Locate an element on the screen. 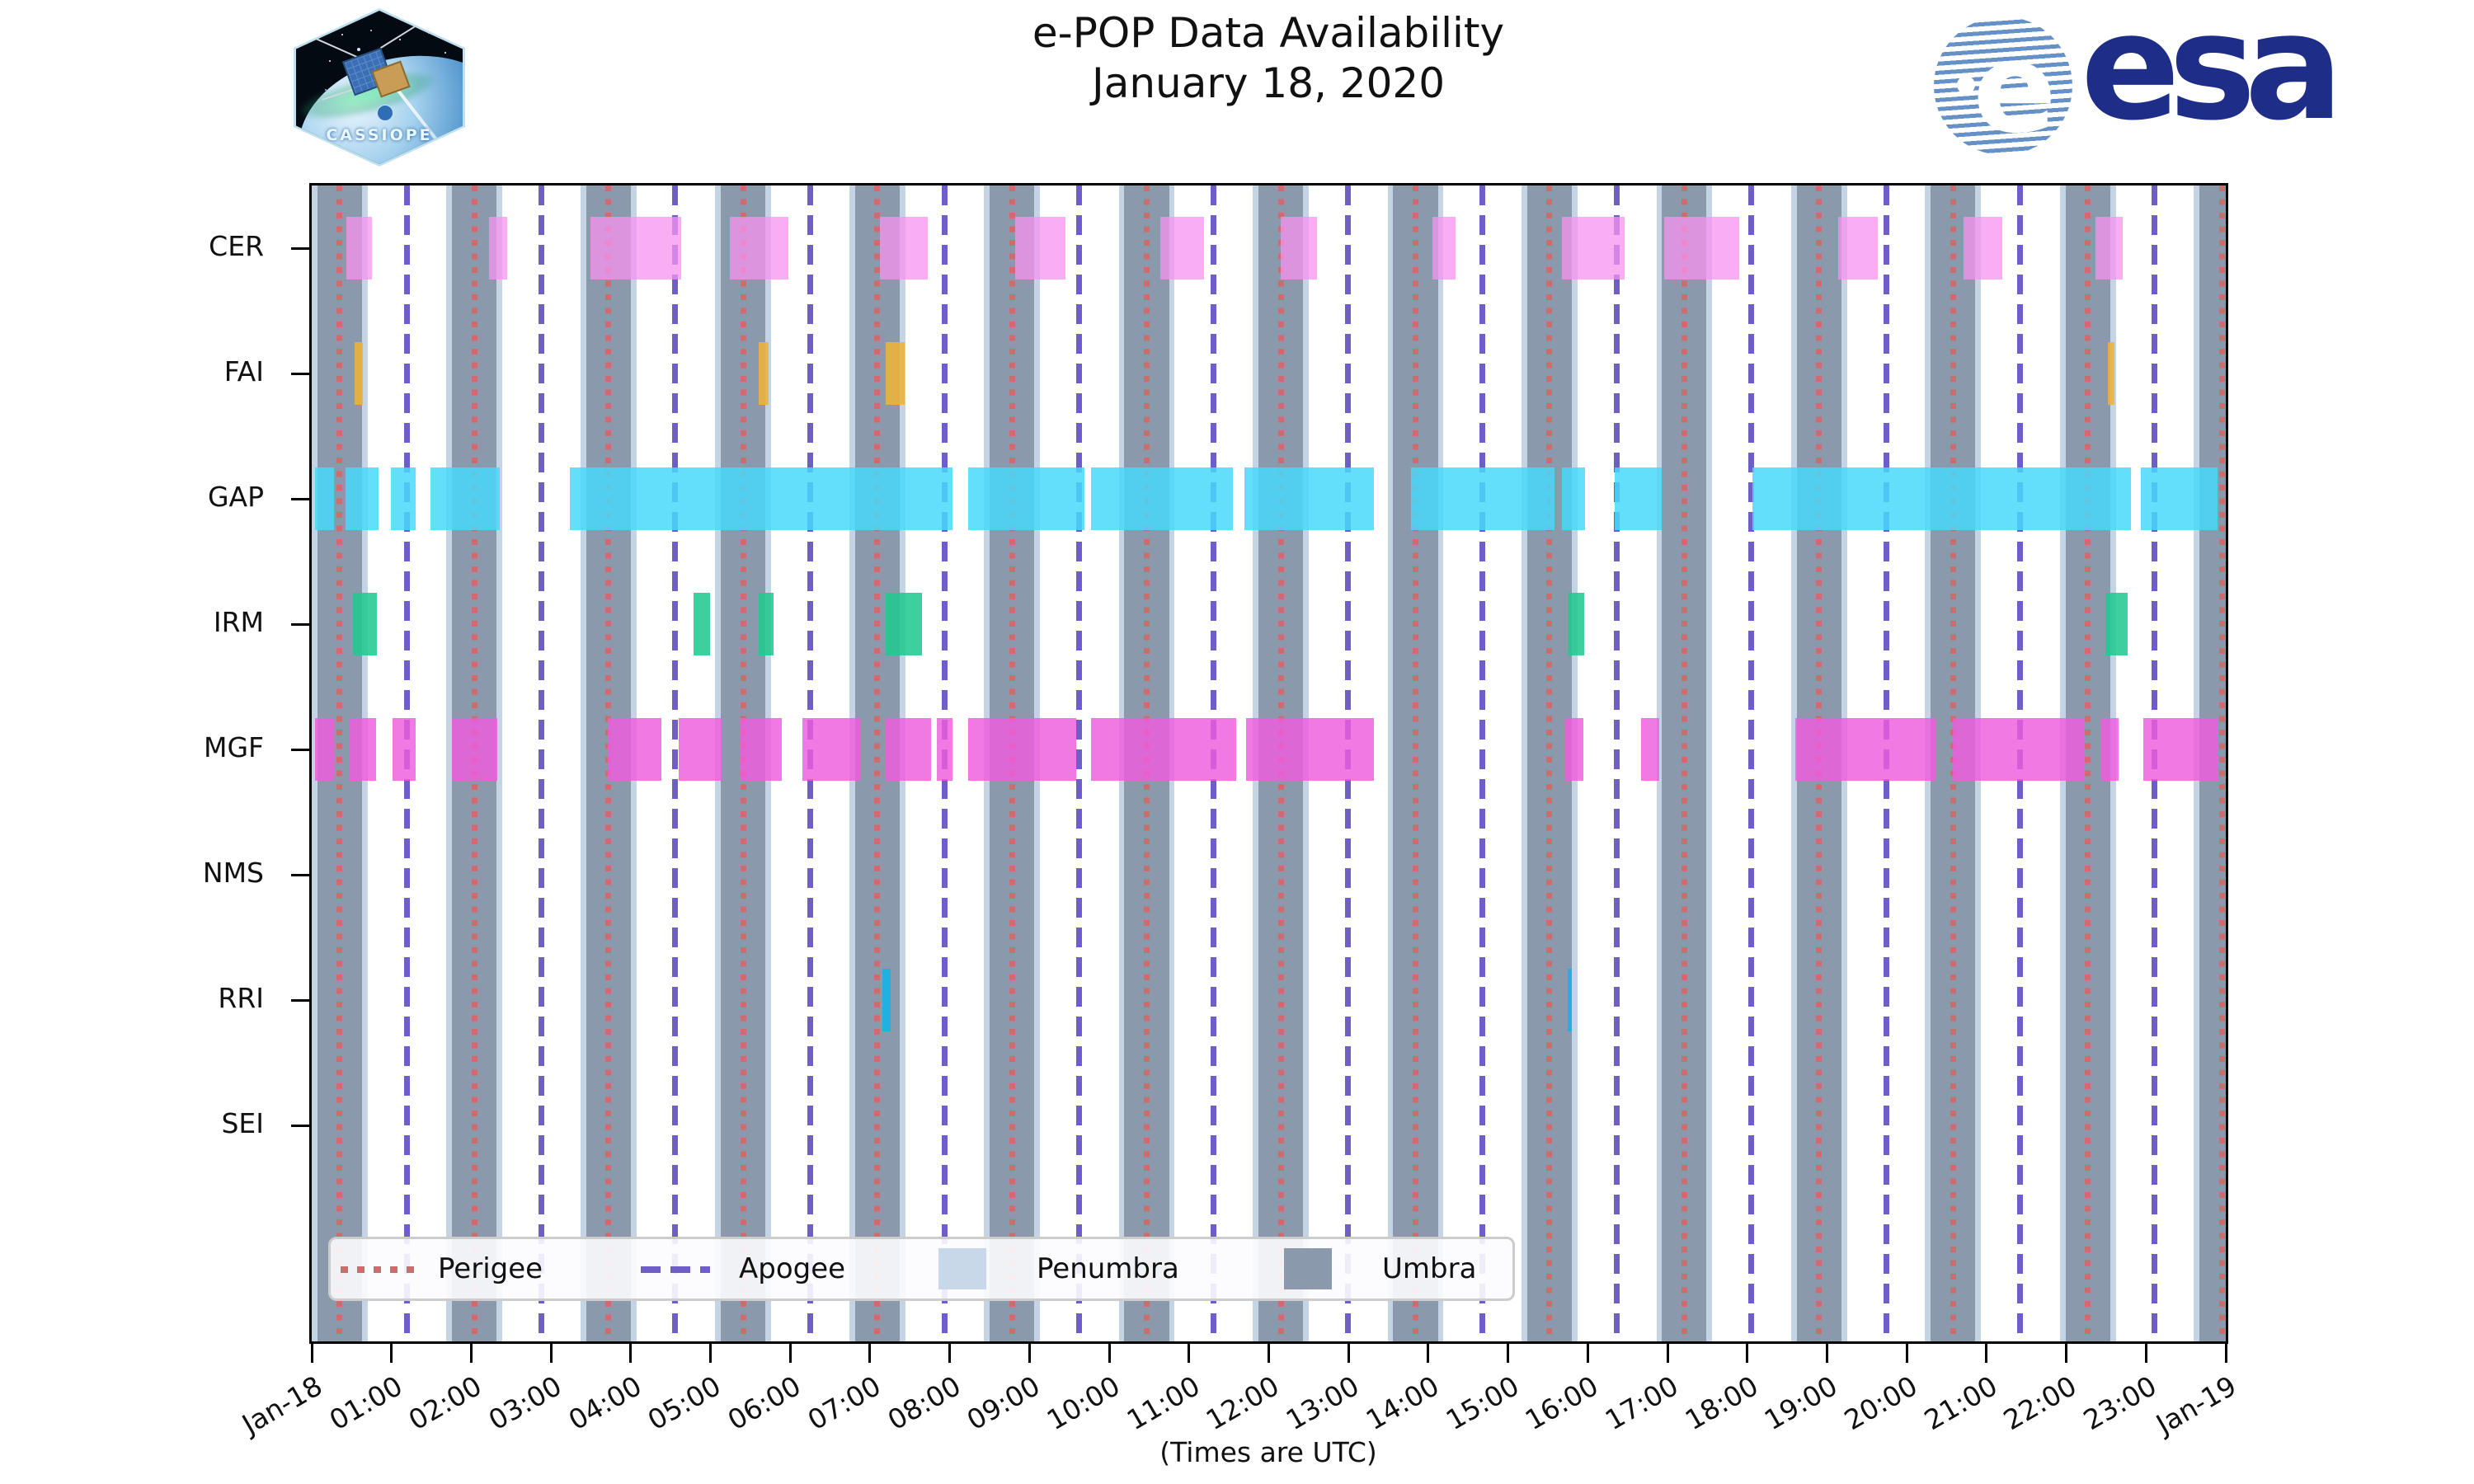 This screenshot has height=1484, width=2474. x-axis-label: 08:00 is located at coordinates (924, 1403).